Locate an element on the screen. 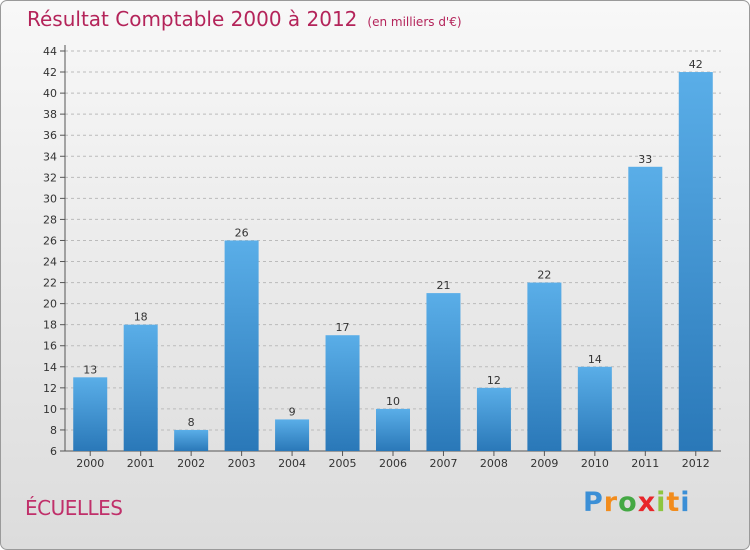 Image resolution: width=750 pixels, height=550 pixels. logo-letter: r is located at coordinates (611, 502).